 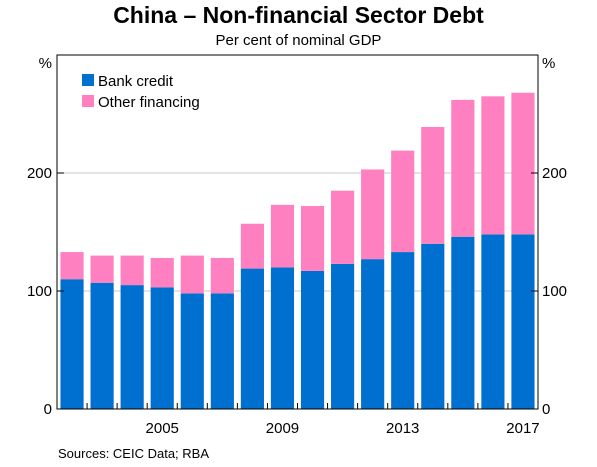 What do you see at coordinates (136, 81) in the screenshot?
I see `legend-label-0: Bank credit` at bounding box center [136, 81].